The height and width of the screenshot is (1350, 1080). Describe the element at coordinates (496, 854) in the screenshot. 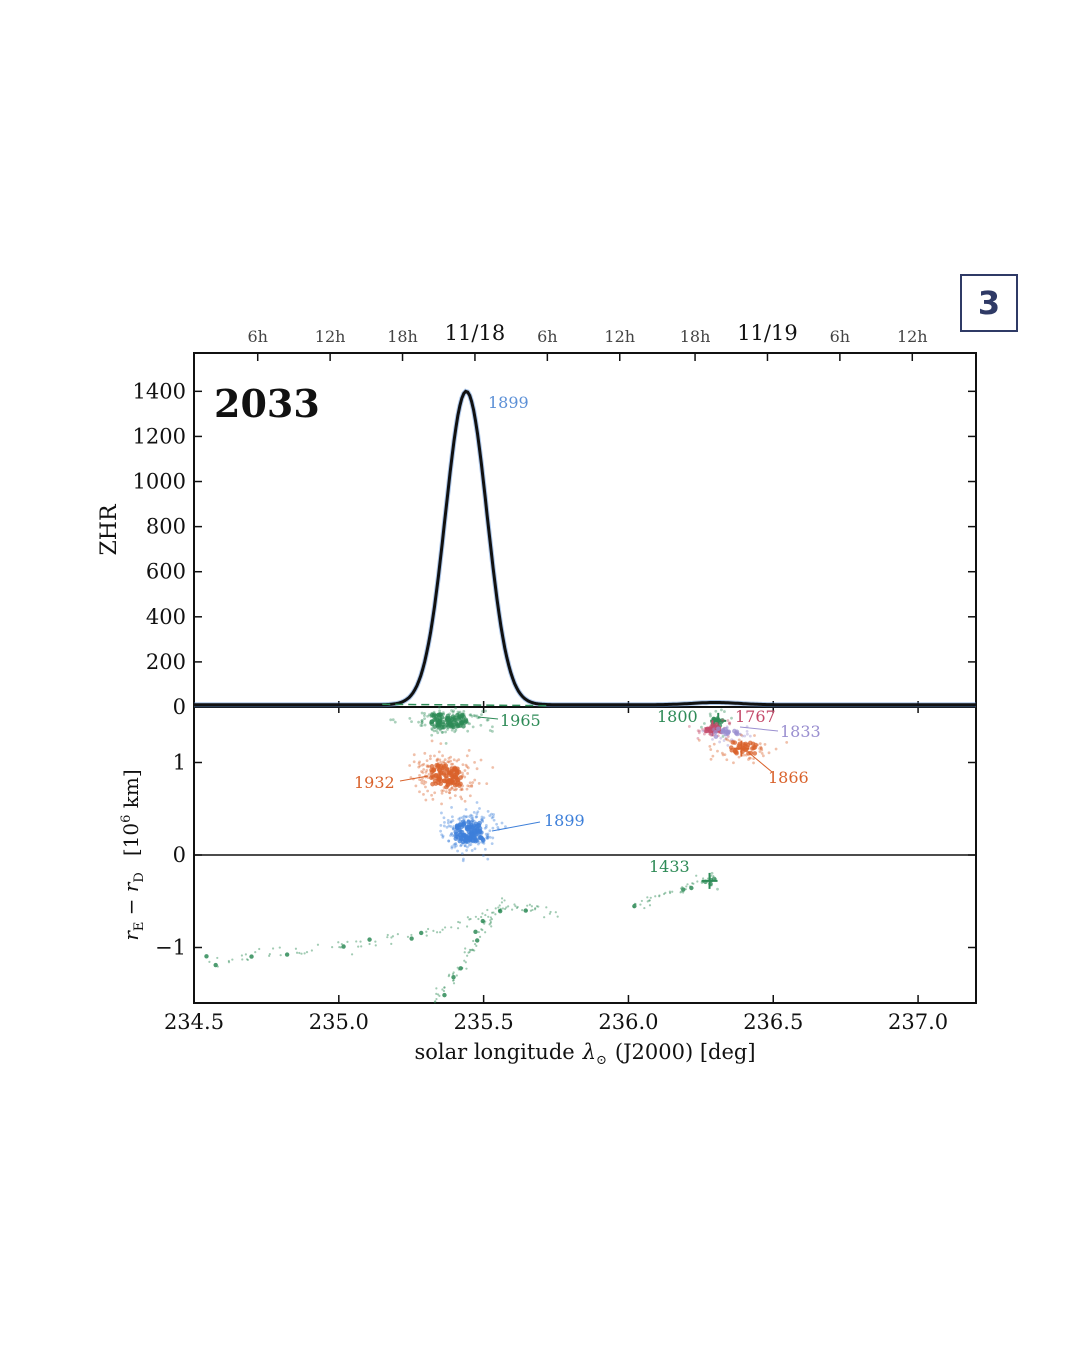

I see `scatter-layer` at that location.